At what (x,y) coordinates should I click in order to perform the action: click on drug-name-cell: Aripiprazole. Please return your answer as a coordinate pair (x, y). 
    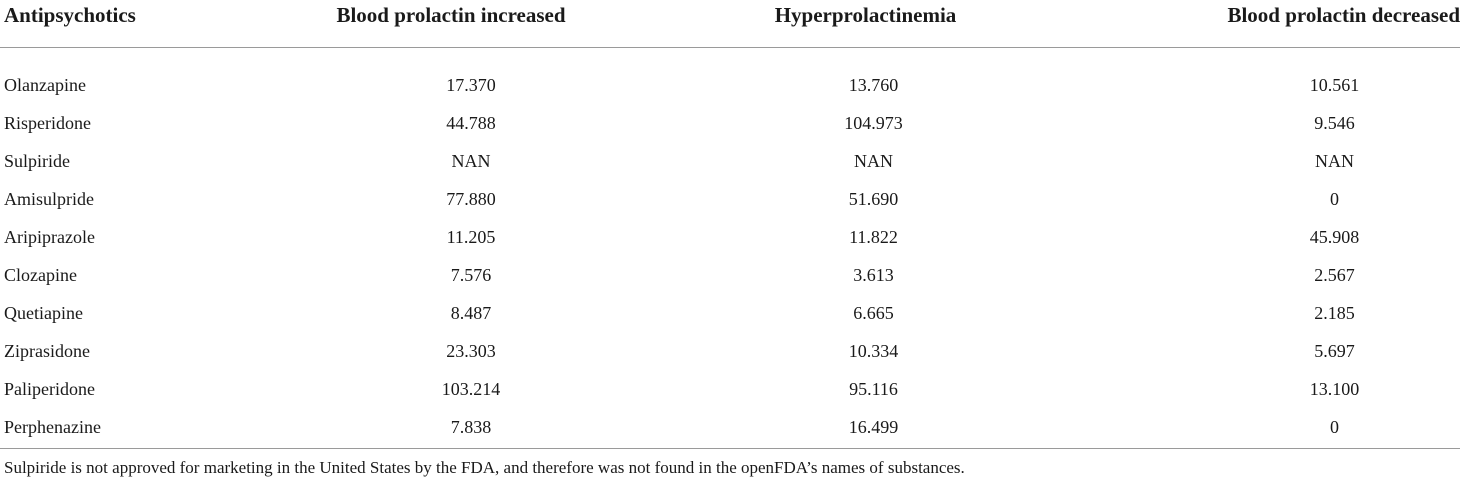
    Looking at the image, I should click on (49, 236).